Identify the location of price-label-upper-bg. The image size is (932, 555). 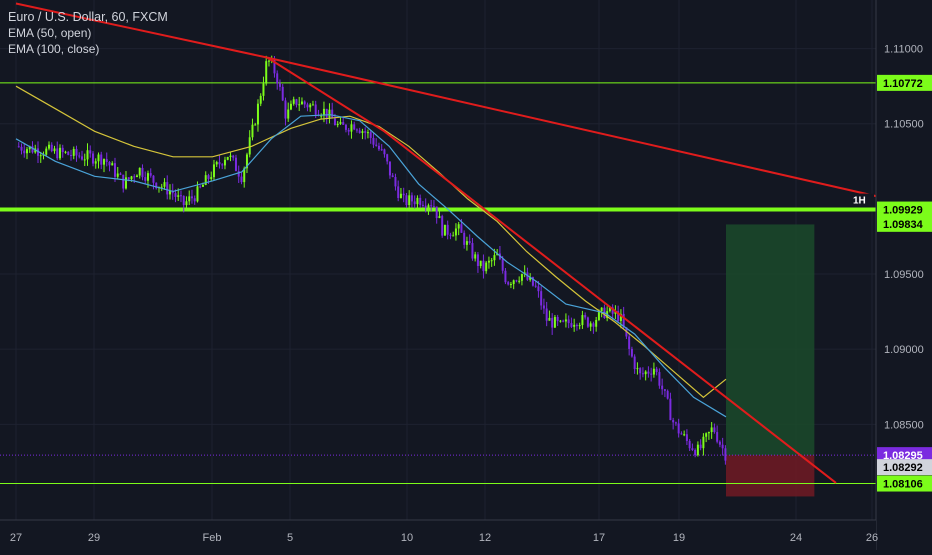
(904, 82).